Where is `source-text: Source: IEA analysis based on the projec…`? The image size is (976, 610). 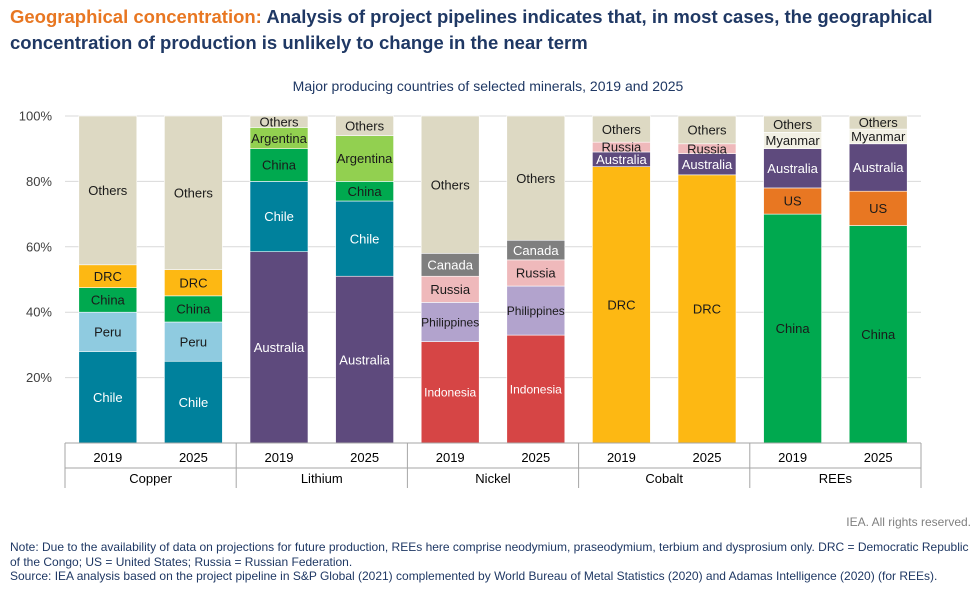 source-text: Source: IEA analysis based on the projec… is located at coordinates (474, 576).